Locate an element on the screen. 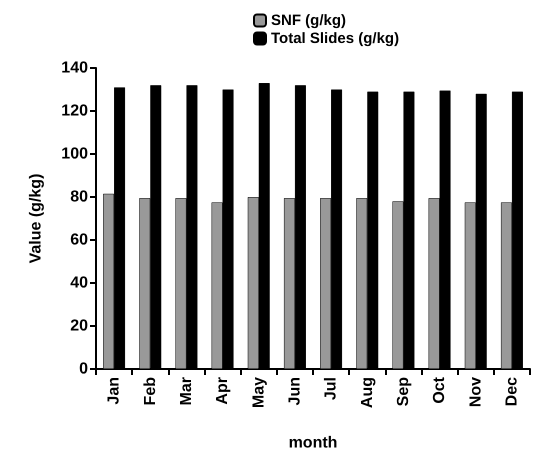 The width and height of the screenshot is (544, 464). x-tick-label: Nov is located at coordinates (475, 392).